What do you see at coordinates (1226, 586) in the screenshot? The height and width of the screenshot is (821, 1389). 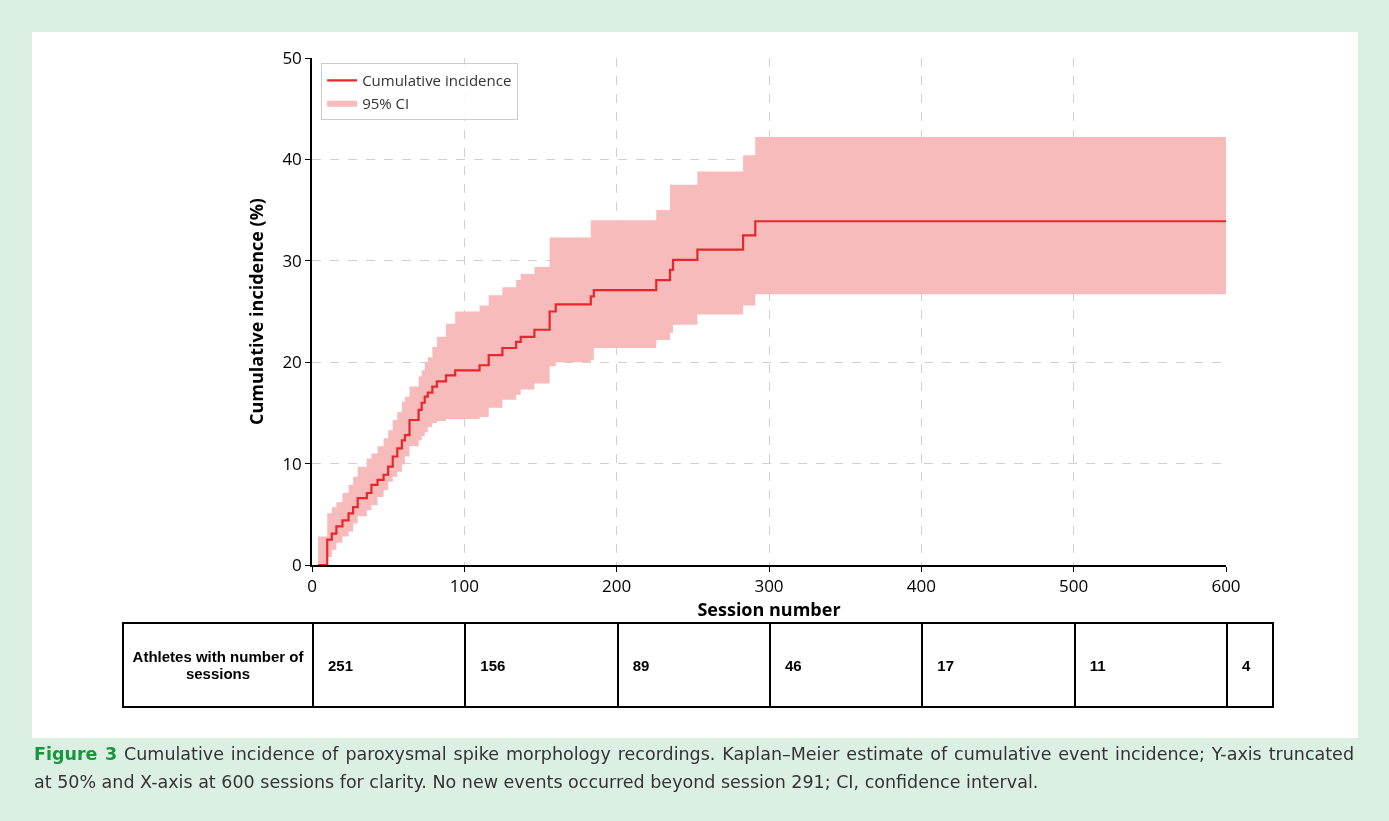 I see `x-tick-label: 600` at bounding box center [1226, 586].